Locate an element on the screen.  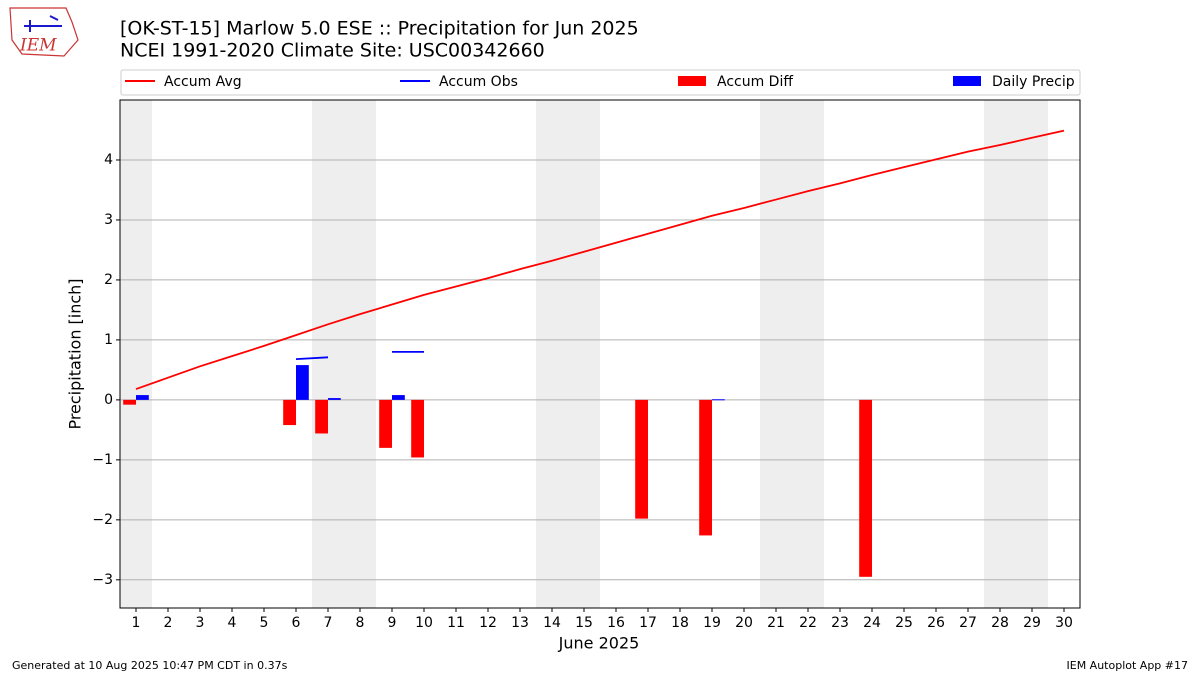
line is located at coordinates (359, 355).